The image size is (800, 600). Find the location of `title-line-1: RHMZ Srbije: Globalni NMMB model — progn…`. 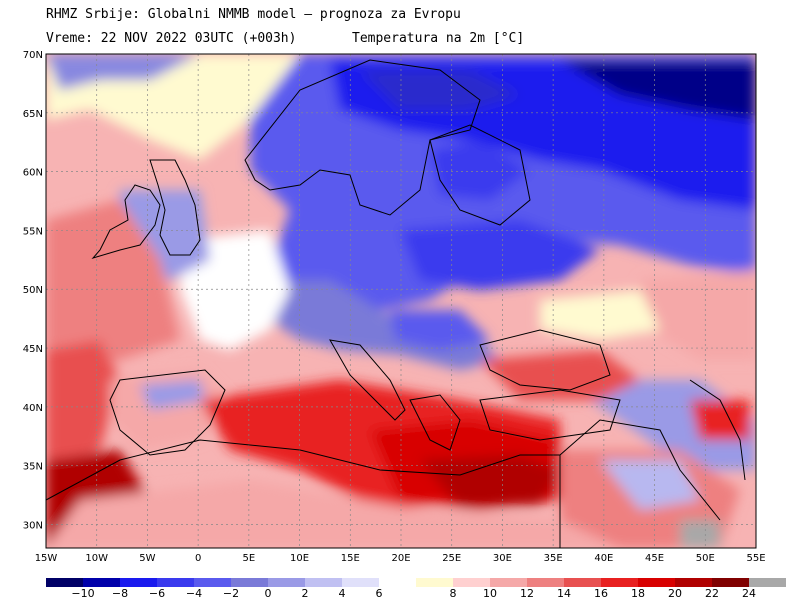

title-line-1: RHMZ Srbije: Globalni NMMB model — progn… is located at coordinates (253, 14).